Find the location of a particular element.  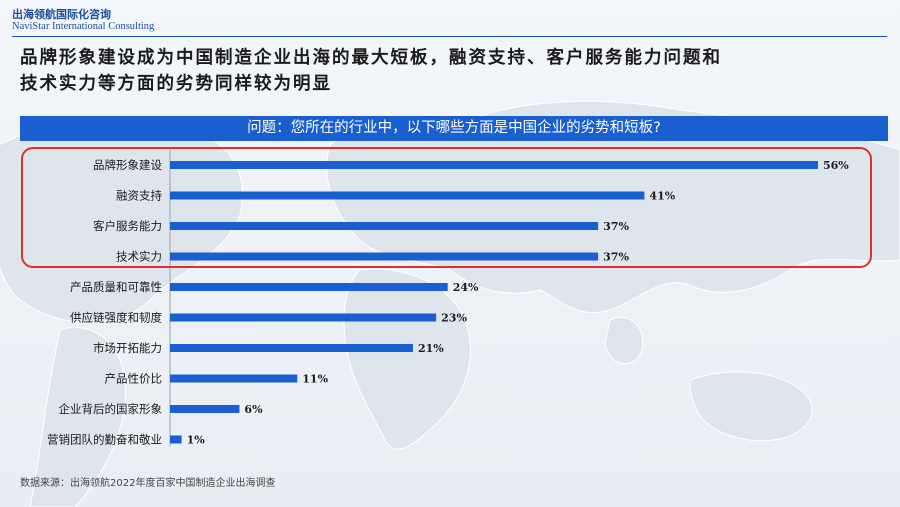

category-label: 市场开拓能力 is located at coordinates (127, 348).